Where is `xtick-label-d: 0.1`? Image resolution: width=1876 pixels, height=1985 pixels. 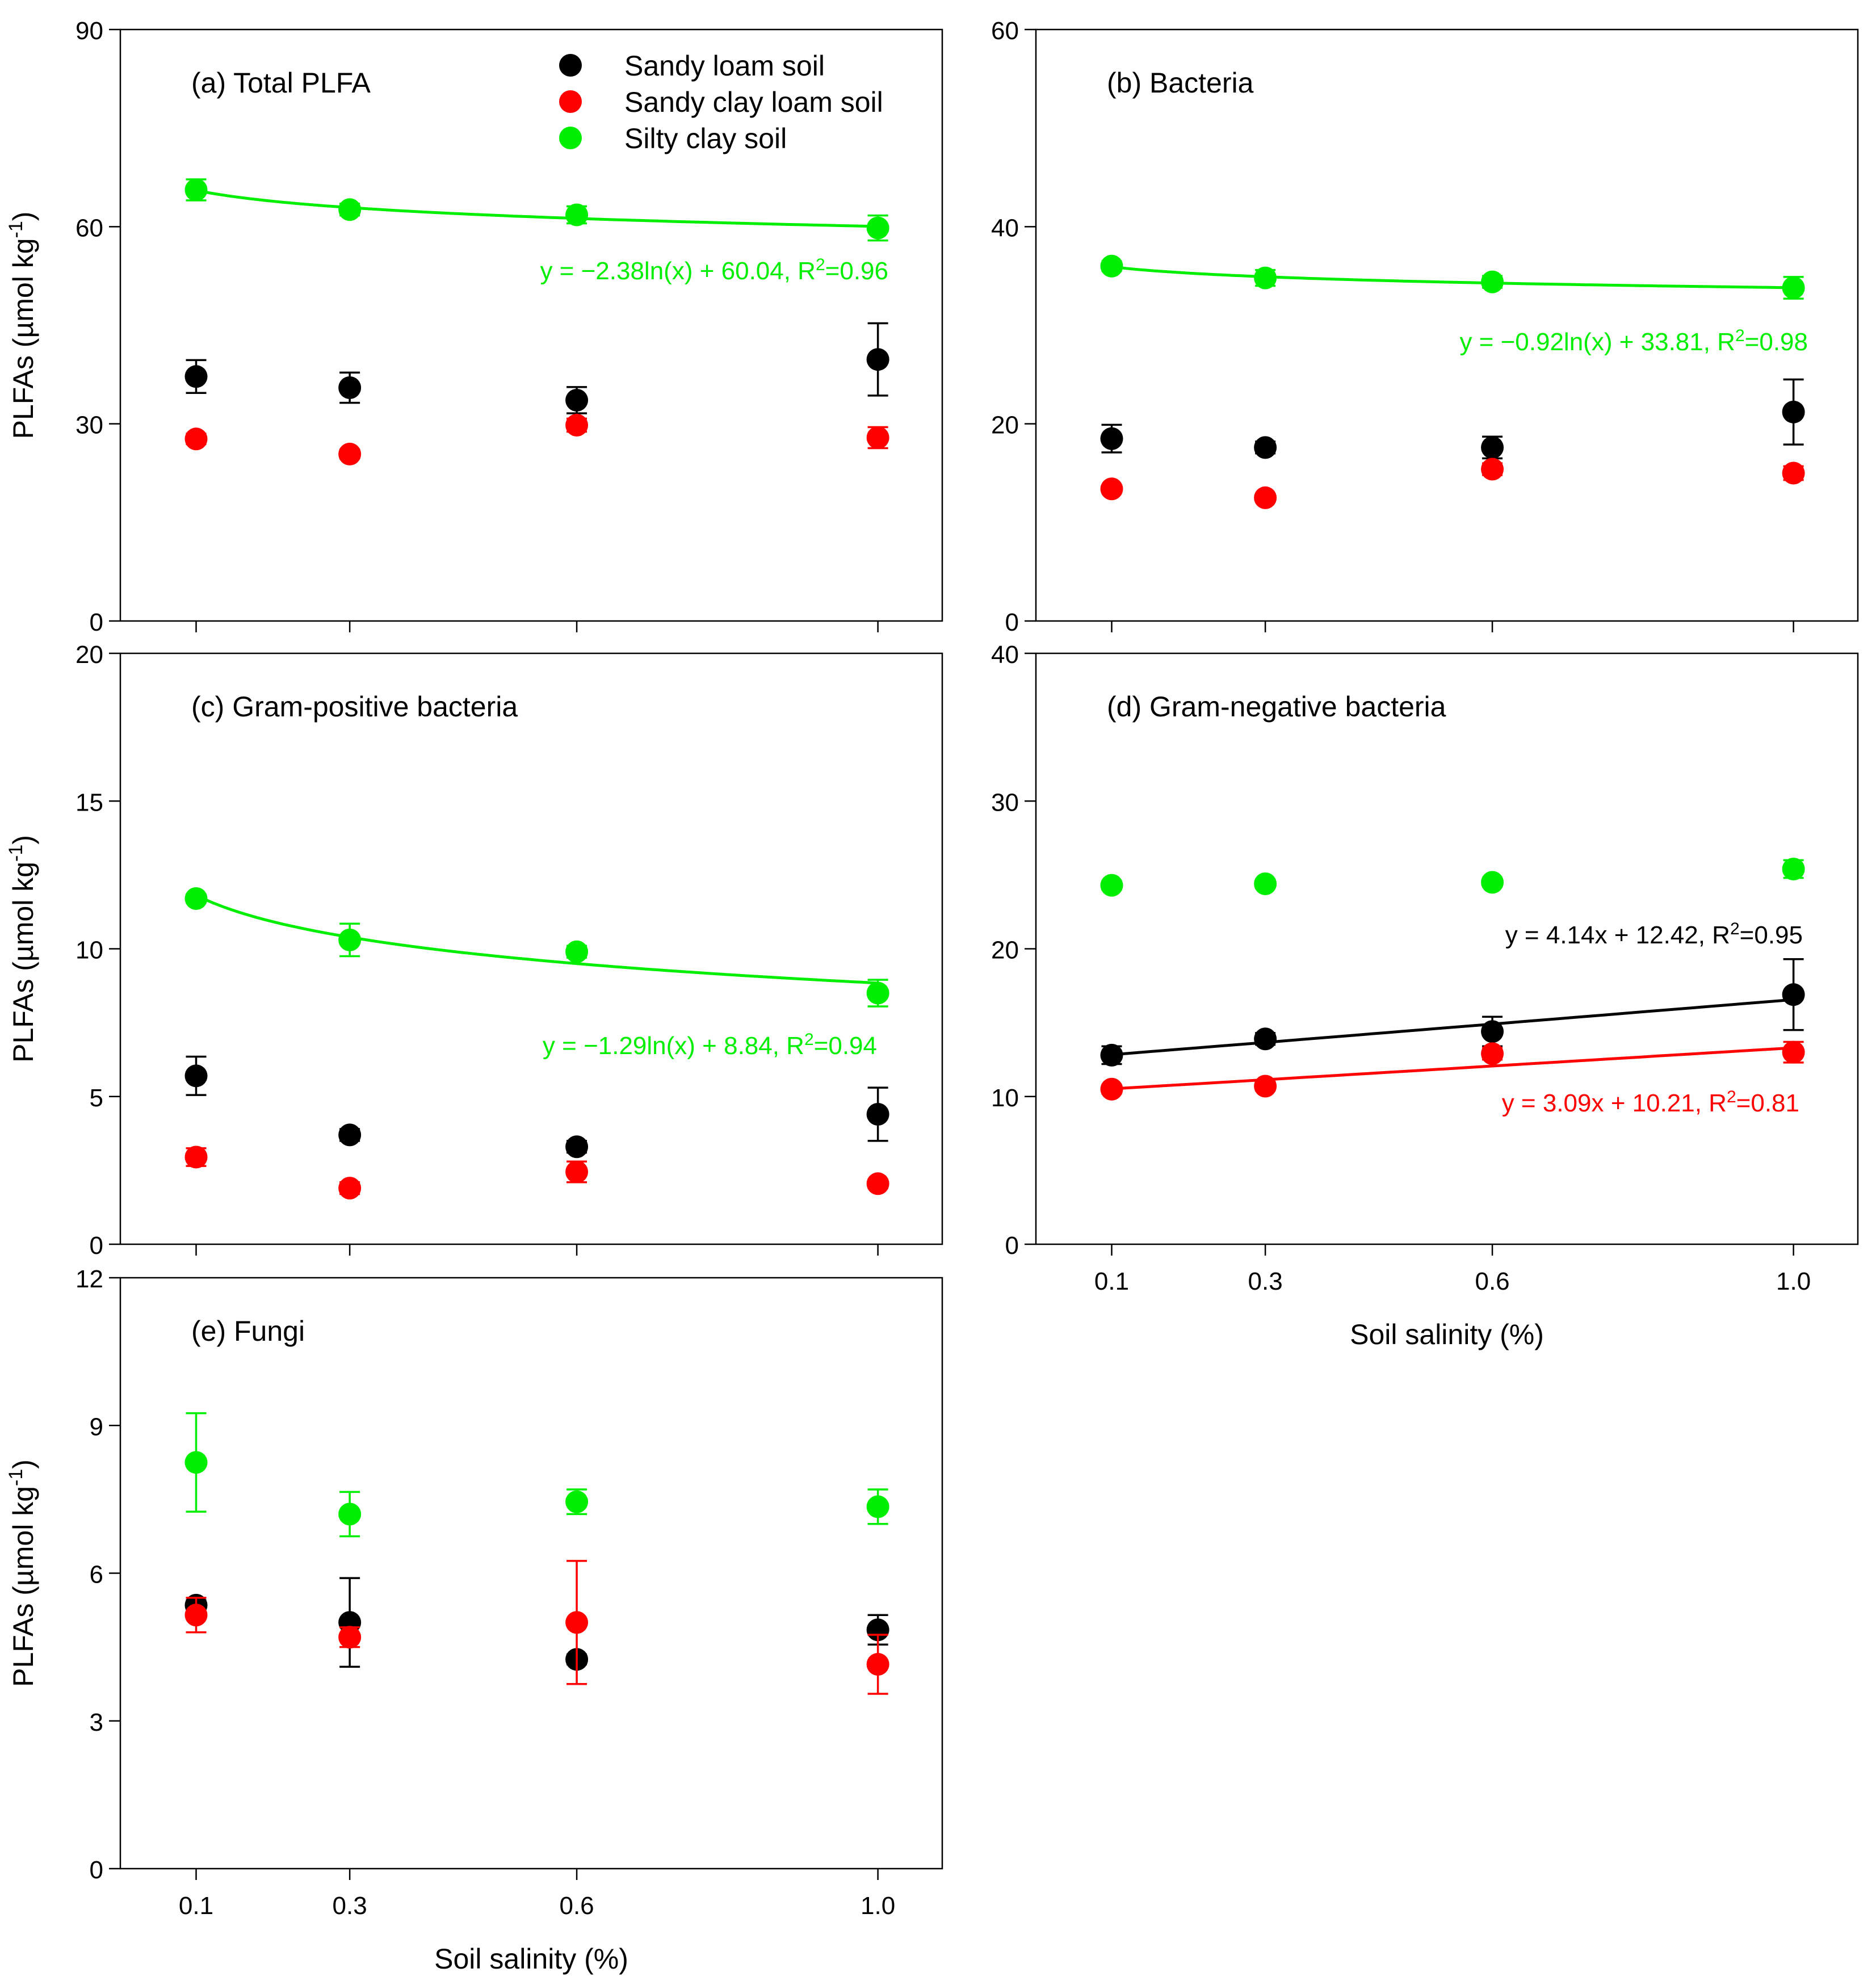 xtick-label-d: 0.1 is located at coordinates (1111, 1281).